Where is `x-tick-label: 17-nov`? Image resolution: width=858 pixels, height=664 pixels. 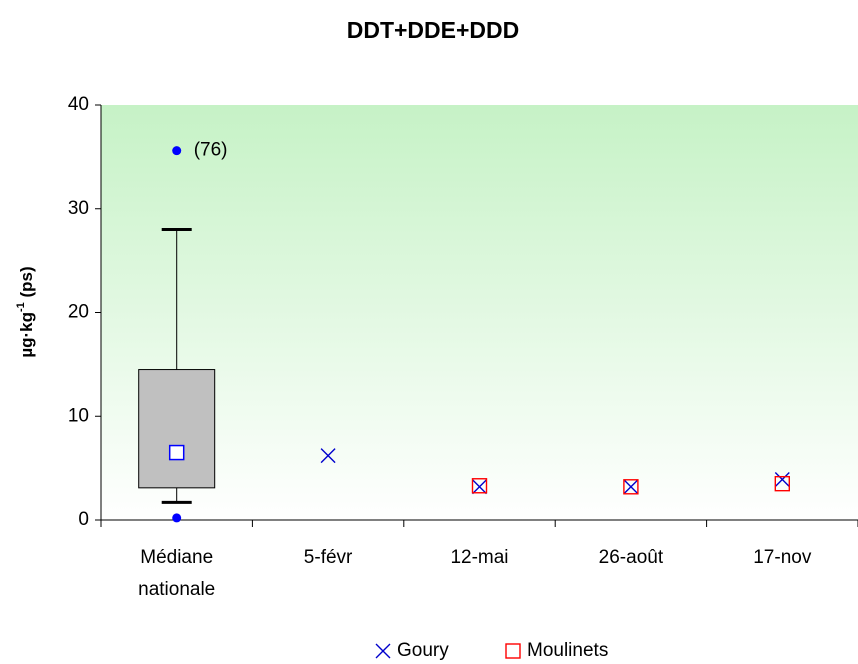 x-tick-label: 17-nov is located at coordinates (782, 557).